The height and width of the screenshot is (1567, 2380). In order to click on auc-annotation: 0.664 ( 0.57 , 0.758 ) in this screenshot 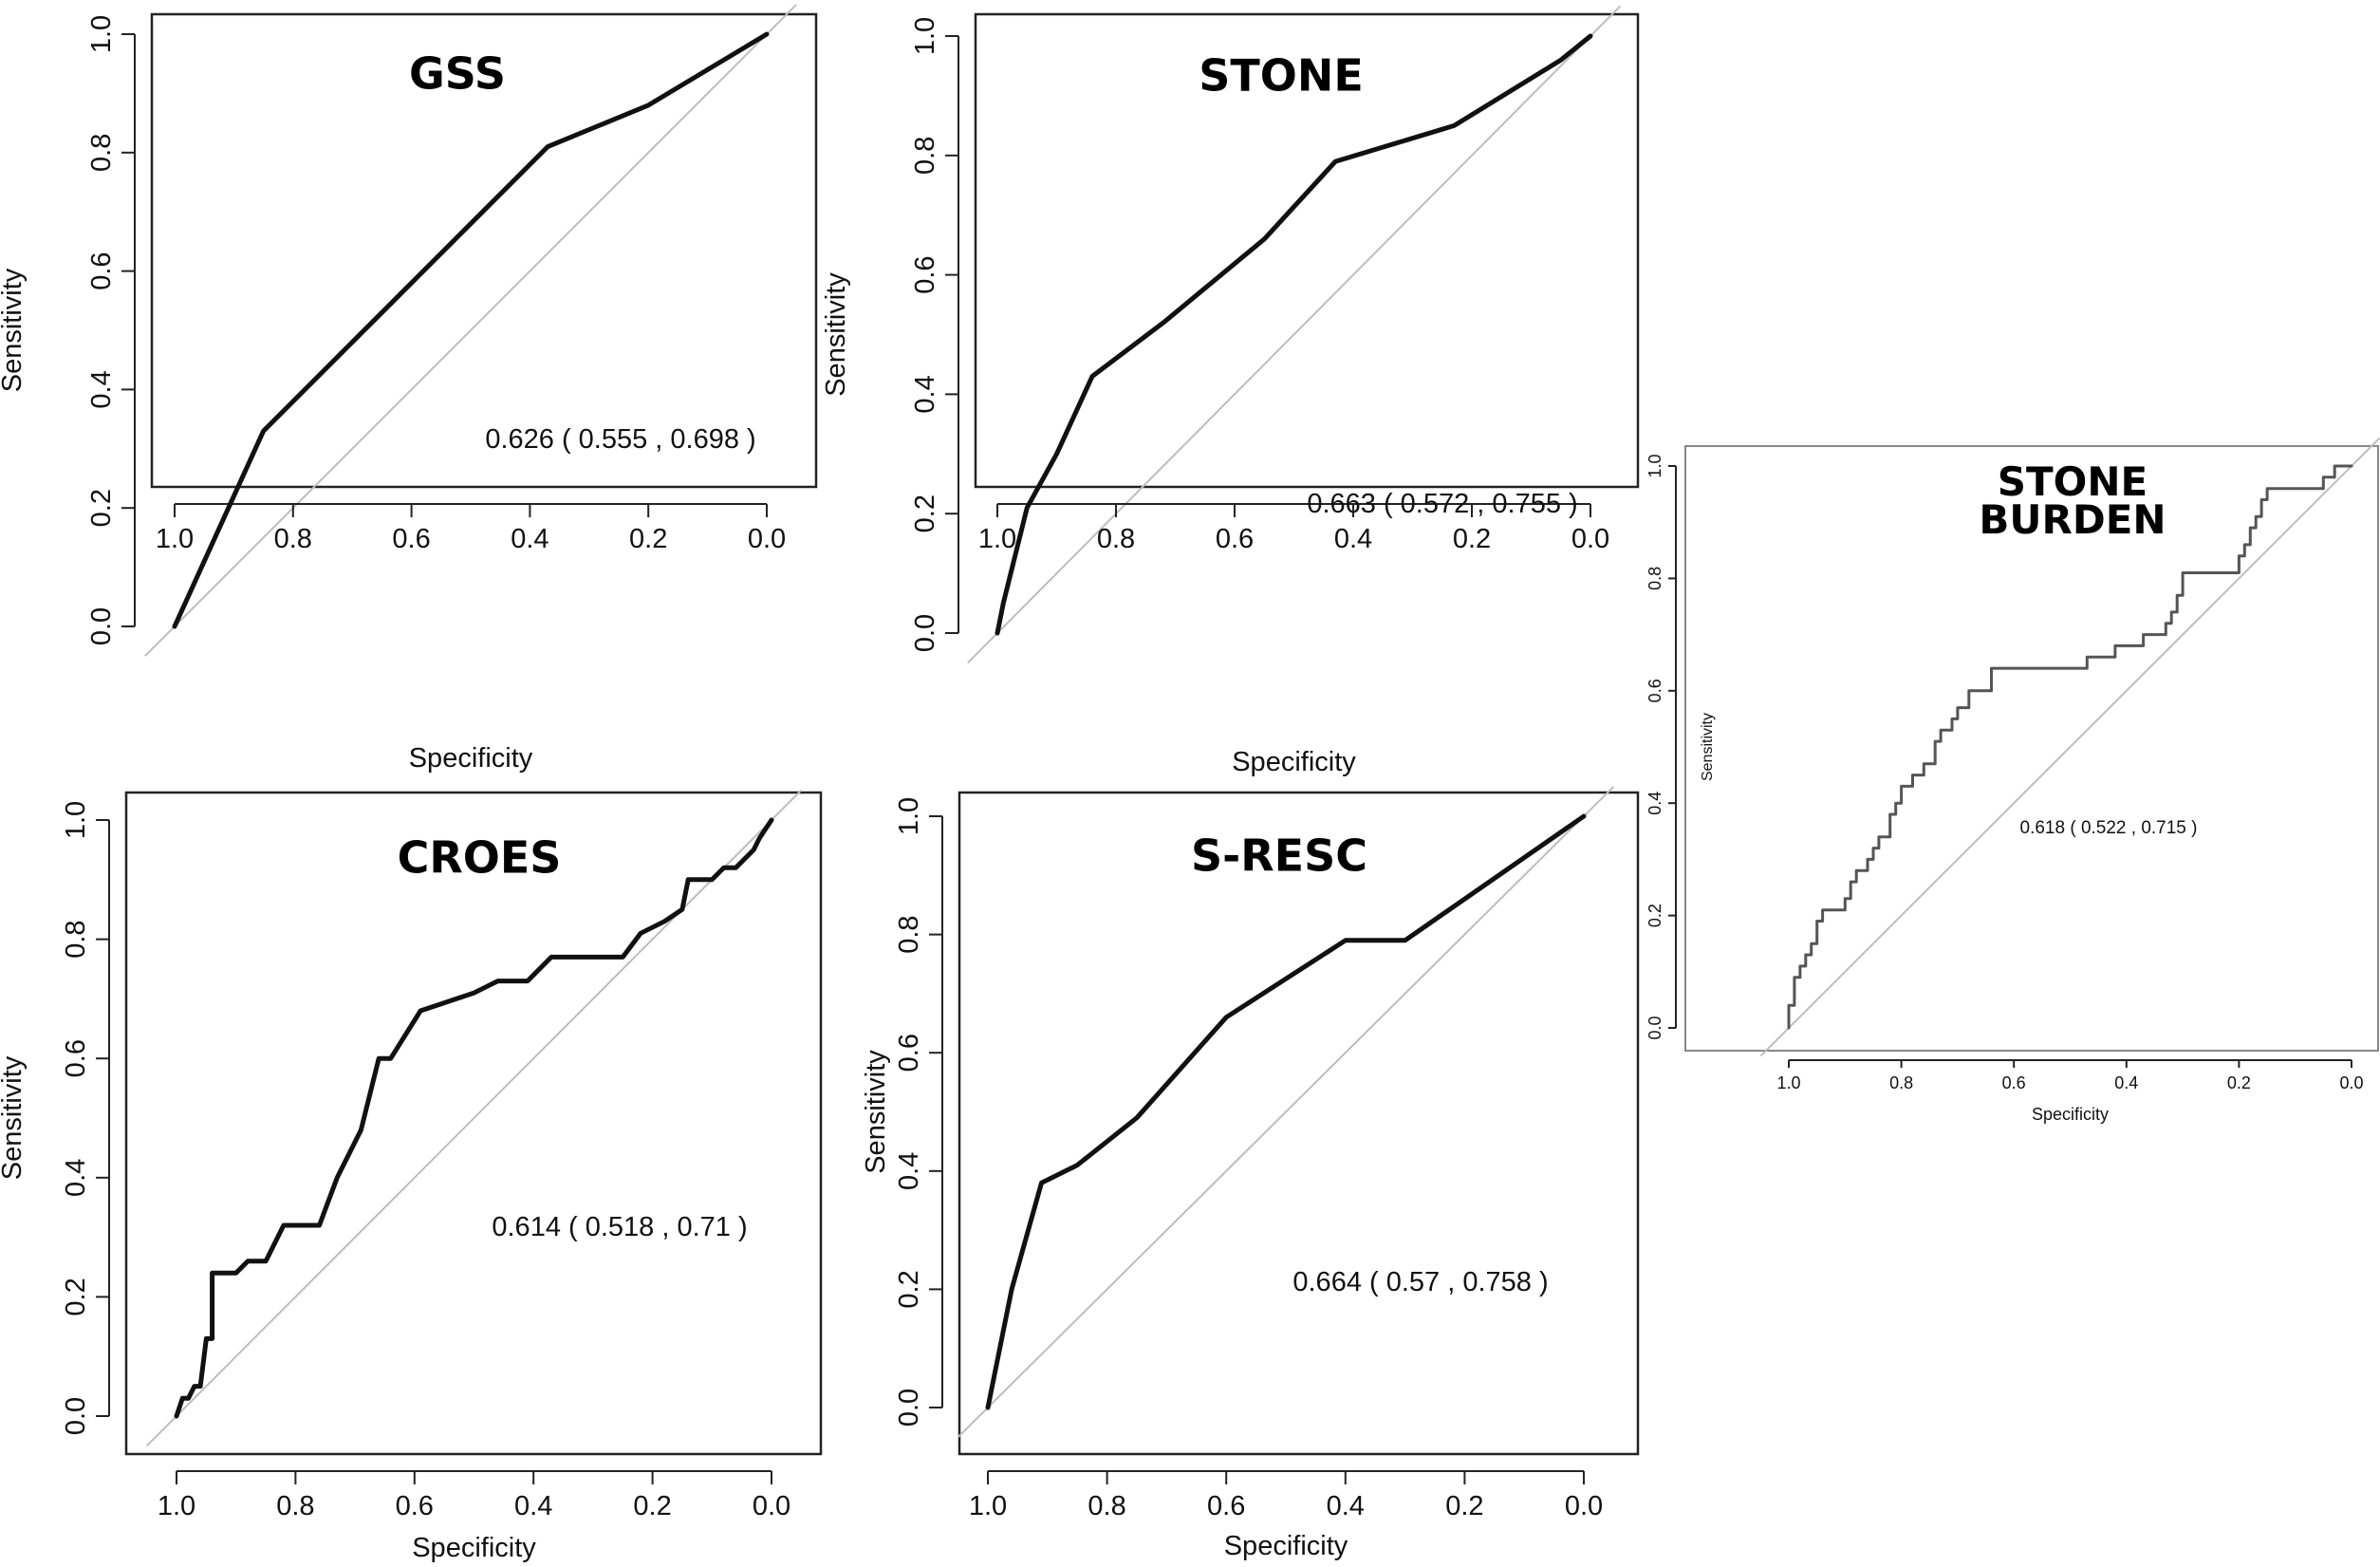, I will do `click(1420, 1282)`.